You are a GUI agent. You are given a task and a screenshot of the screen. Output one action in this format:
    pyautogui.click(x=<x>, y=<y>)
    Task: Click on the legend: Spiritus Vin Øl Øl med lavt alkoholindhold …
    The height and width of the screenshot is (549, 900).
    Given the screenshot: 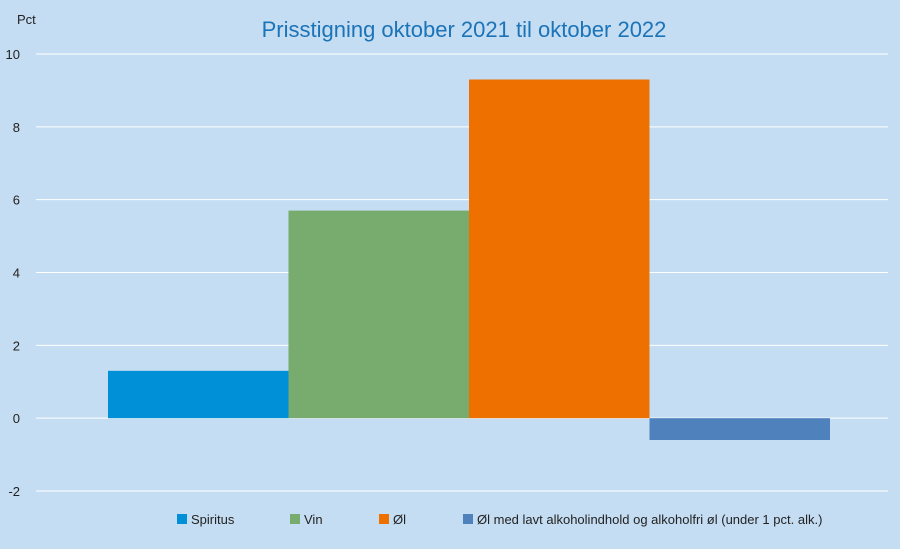 What is the action you would take?
    pyautogui.click(x=499, y=519)
    